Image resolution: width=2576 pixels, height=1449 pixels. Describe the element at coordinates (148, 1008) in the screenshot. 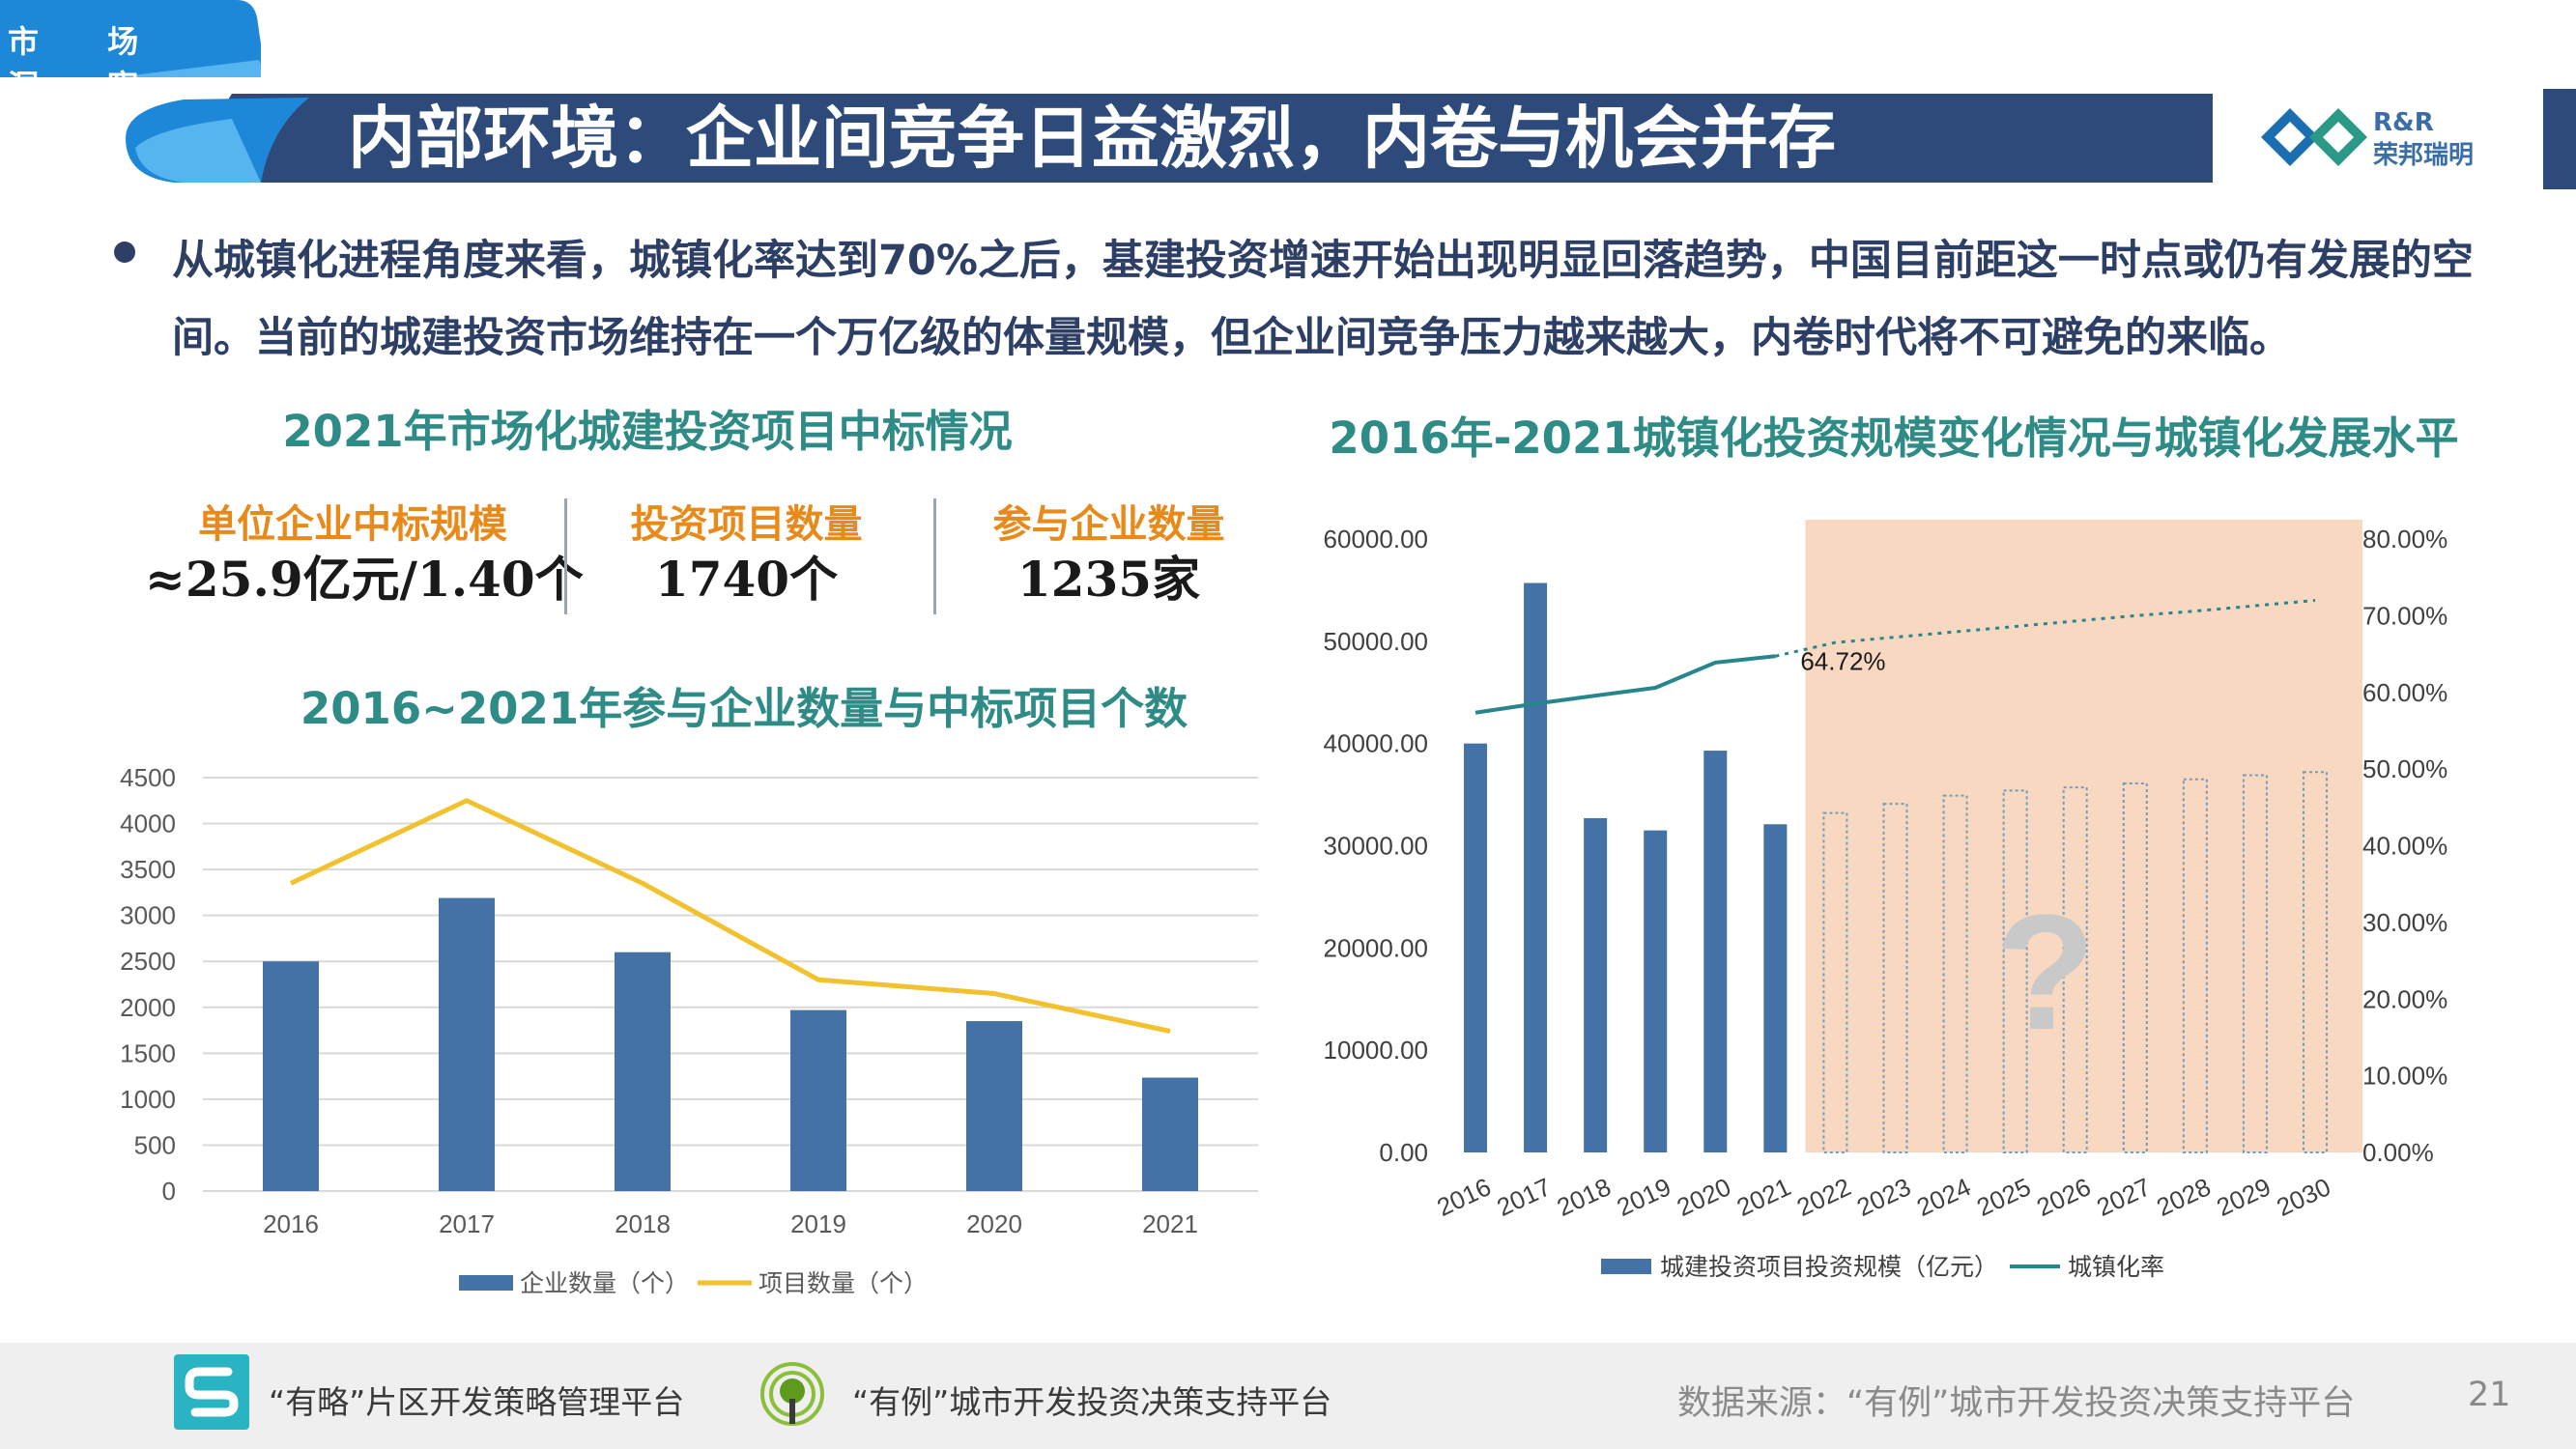

I see `y-tick-label: 2000` at that location.